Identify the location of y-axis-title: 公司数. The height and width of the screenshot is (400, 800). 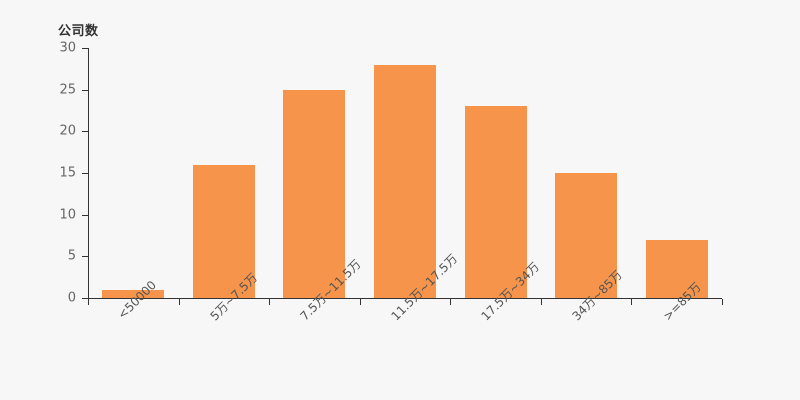
(78, 31).